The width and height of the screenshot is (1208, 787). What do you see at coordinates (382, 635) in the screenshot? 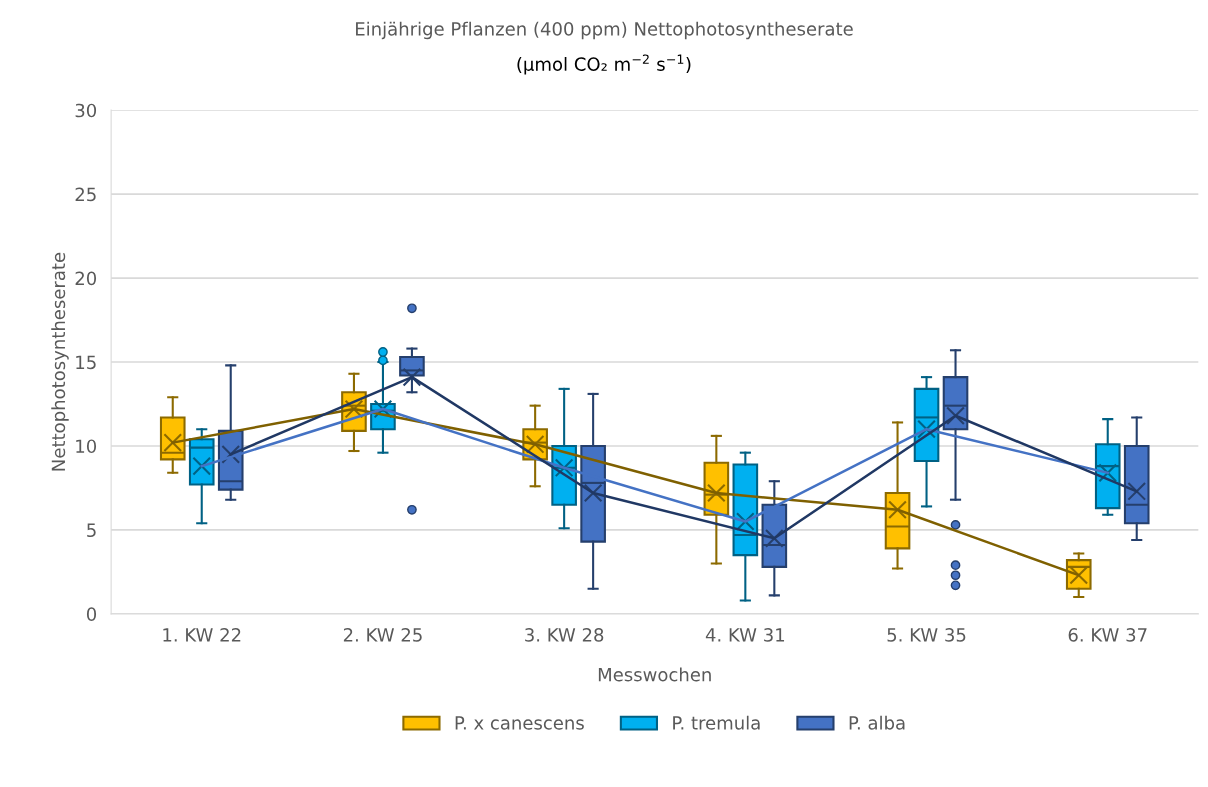
I see `x-tick-label: 2. KW 25` at bounding box center [382, 635].